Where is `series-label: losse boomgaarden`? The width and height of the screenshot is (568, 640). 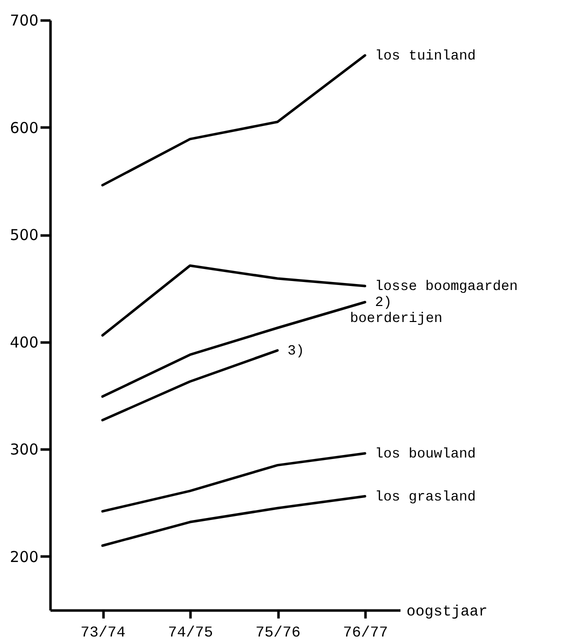 series-label: losse boomgaarden is located at coordinates (446, 287).